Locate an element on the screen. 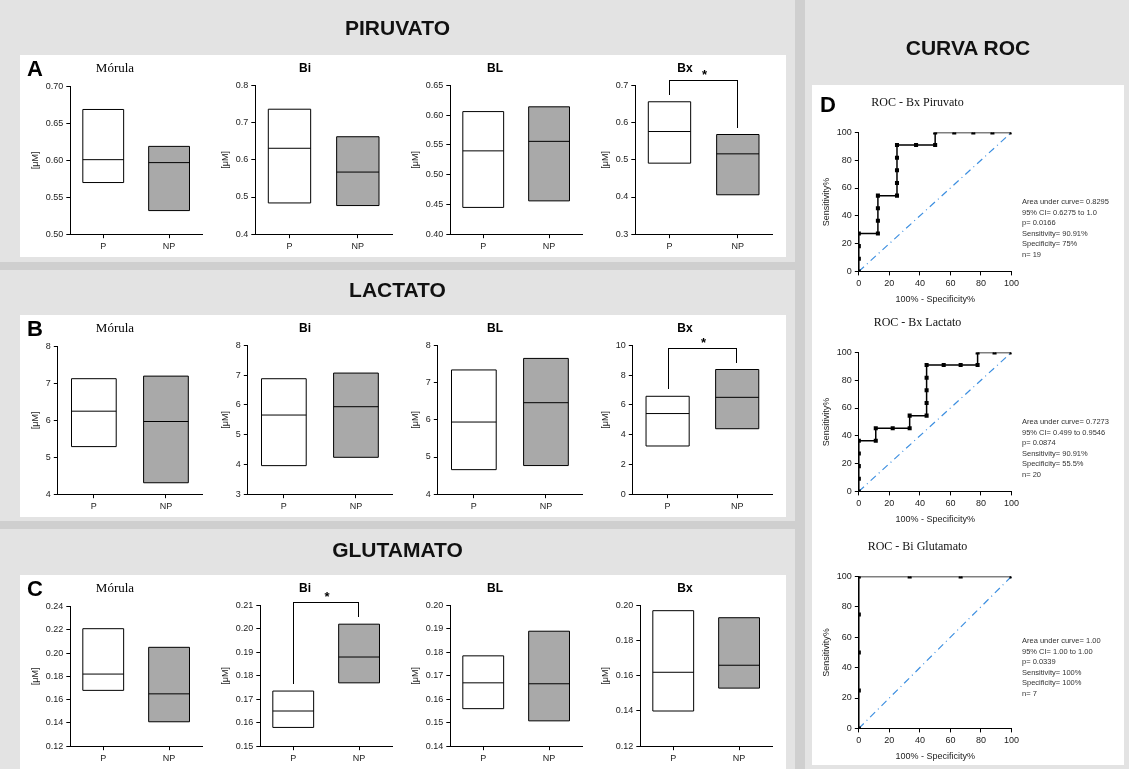 Image resolution: width=1129 pixels, height=769 pixels. y-tick-label: 0.19 is located at coordinates (244, 651).